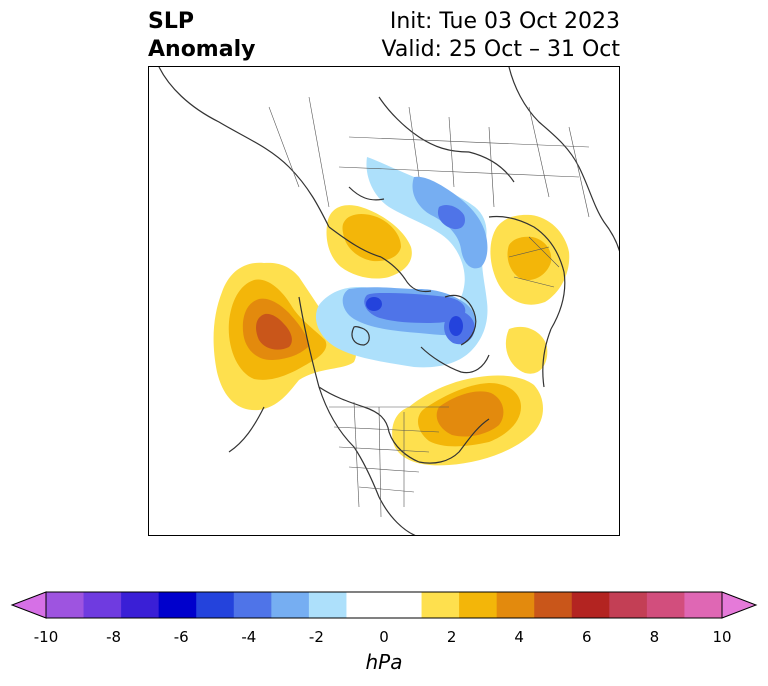 Image resolution: width=768 pixels, height=686 pixels. Describe the element at coordinates (249, 637) in the screenshot. I see `colorbar-tick-label: -4` at that location.